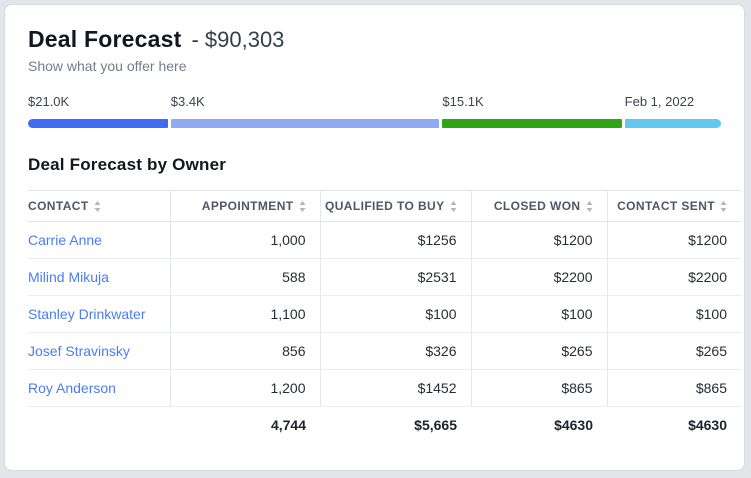 The height and width of the screenshot is (478, 751). I want to click on appointment-value: 588, so click(244, 277).